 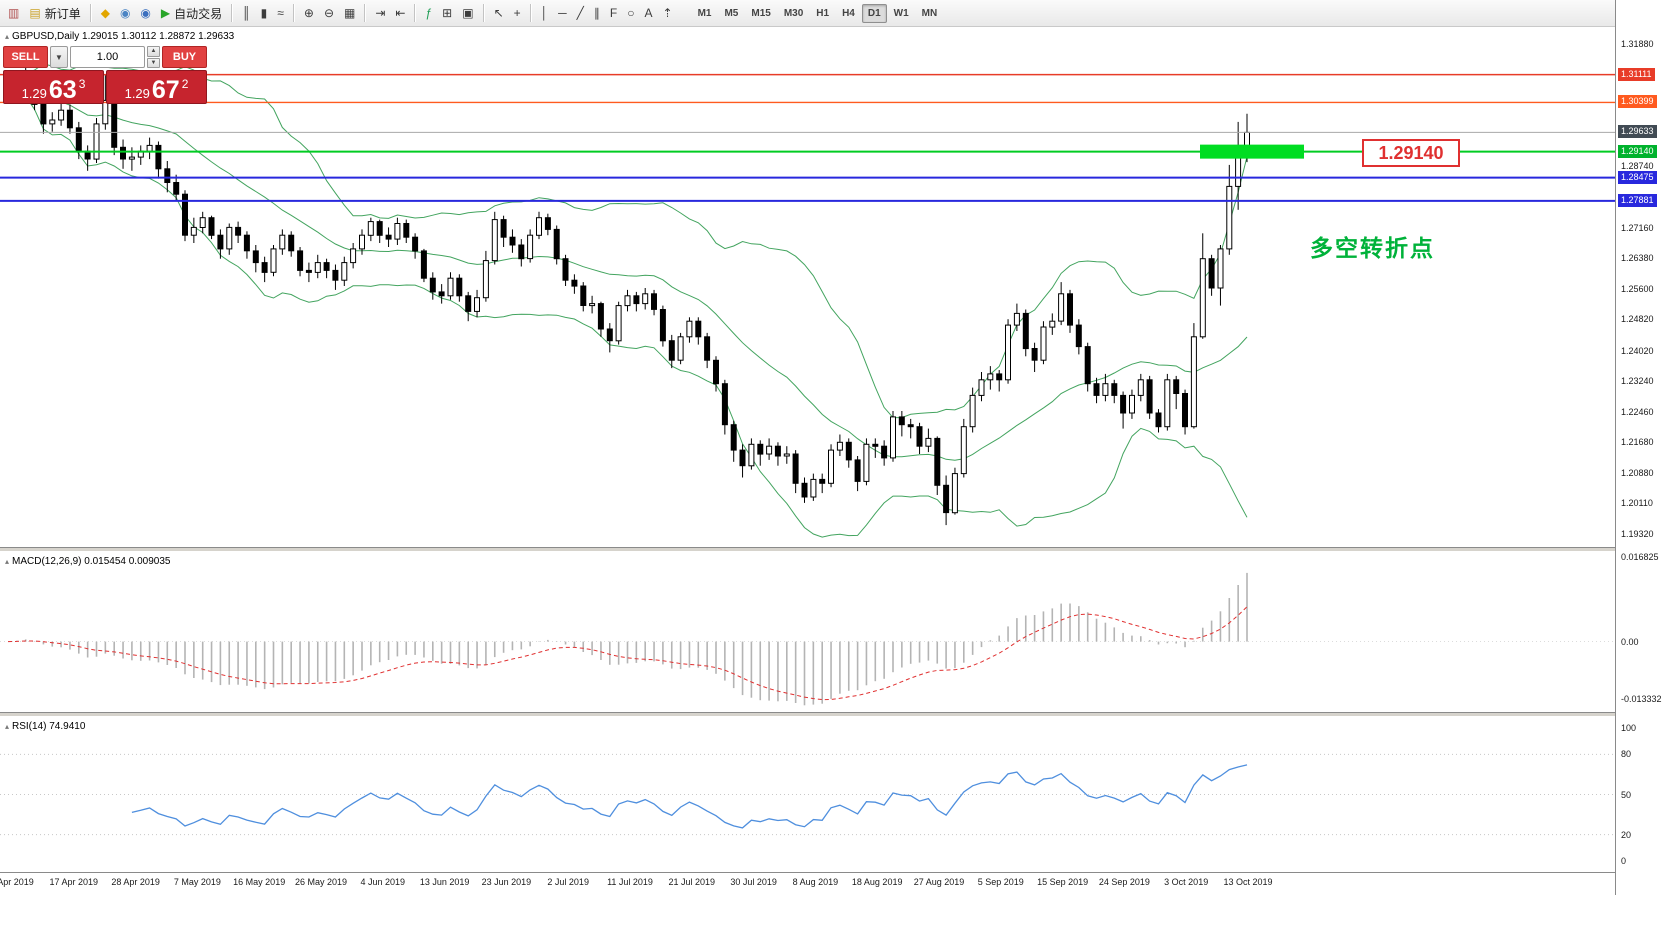 What do you see at coordinates (25, 57) in the screenshot?
I see `sell-button: SELL` at bounding box center [25, 57].